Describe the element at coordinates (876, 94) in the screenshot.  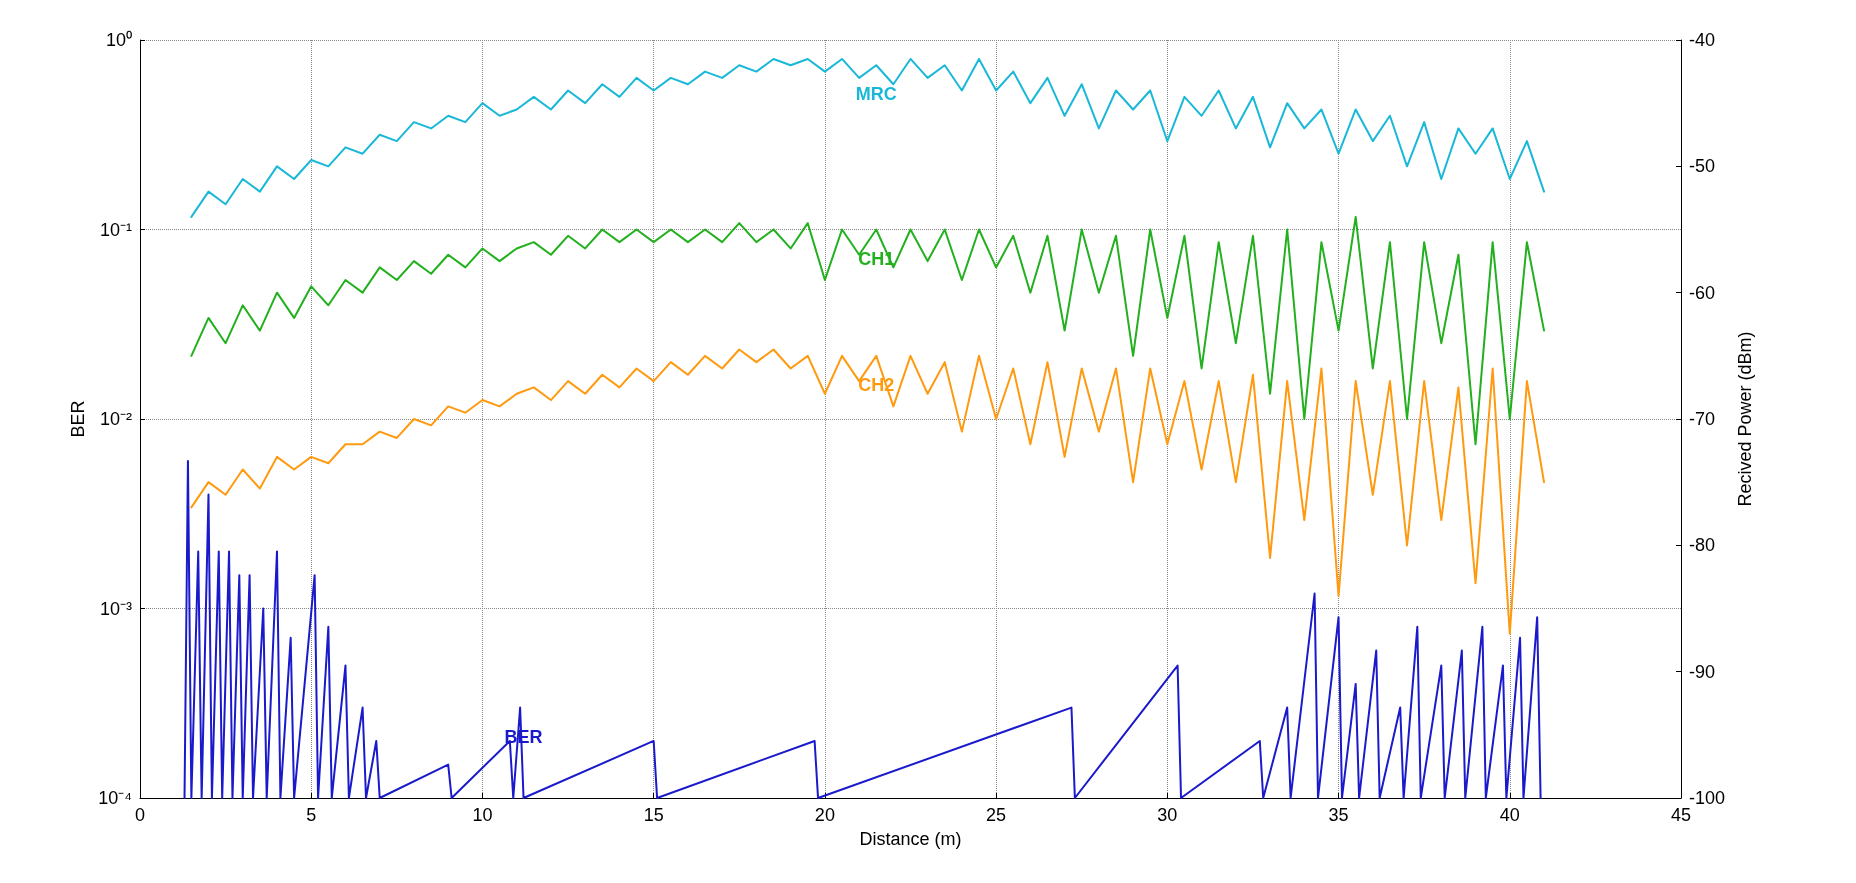
I see `series-label: MRC` at that location.